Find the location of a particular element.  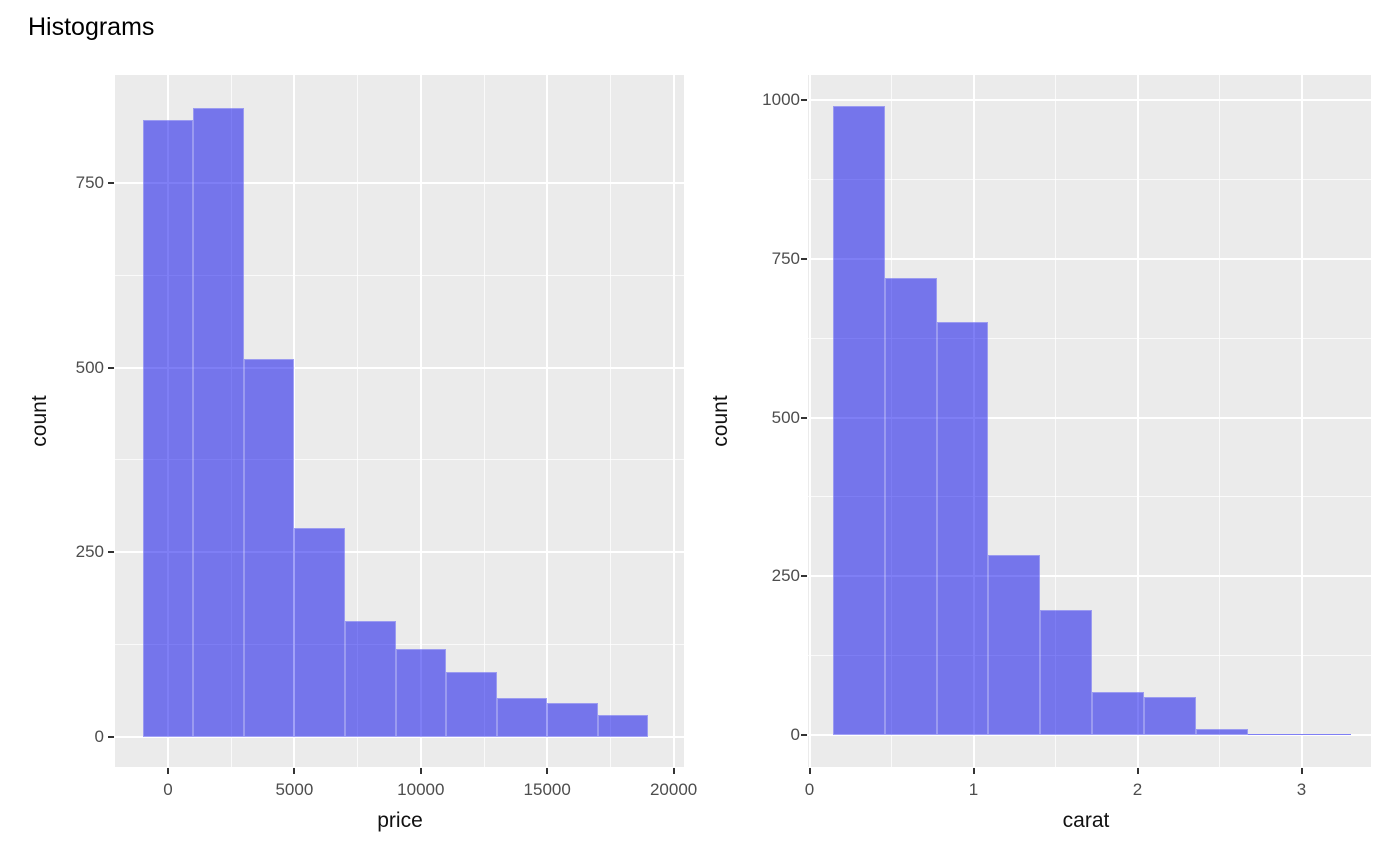

x-tick-label: 20000 is located at coordinates (673, 789).